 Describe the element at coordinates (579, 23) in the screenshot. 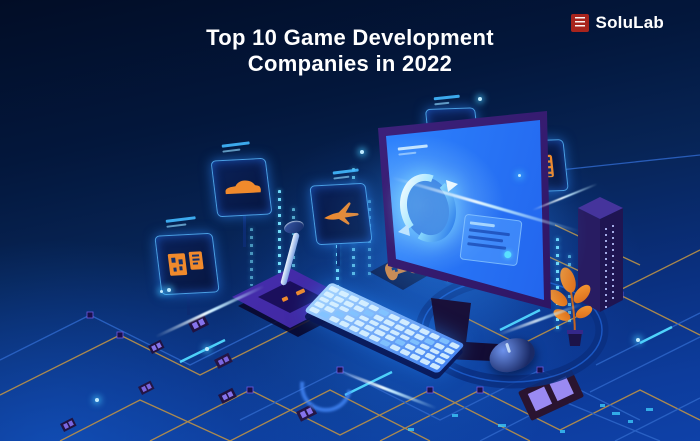

I see `solulab-logo-mark` at that location.